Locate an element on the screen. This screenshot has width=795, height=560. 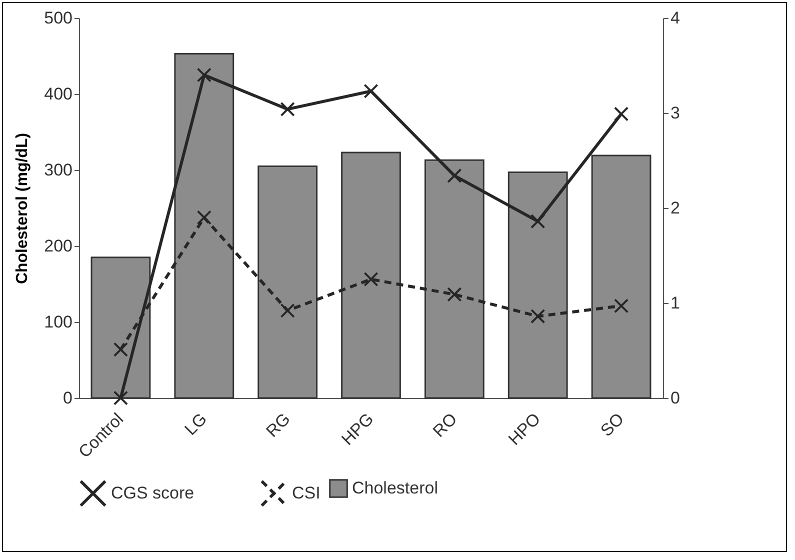
legend-label: Cholesterol is located at coordinates (395, 488).